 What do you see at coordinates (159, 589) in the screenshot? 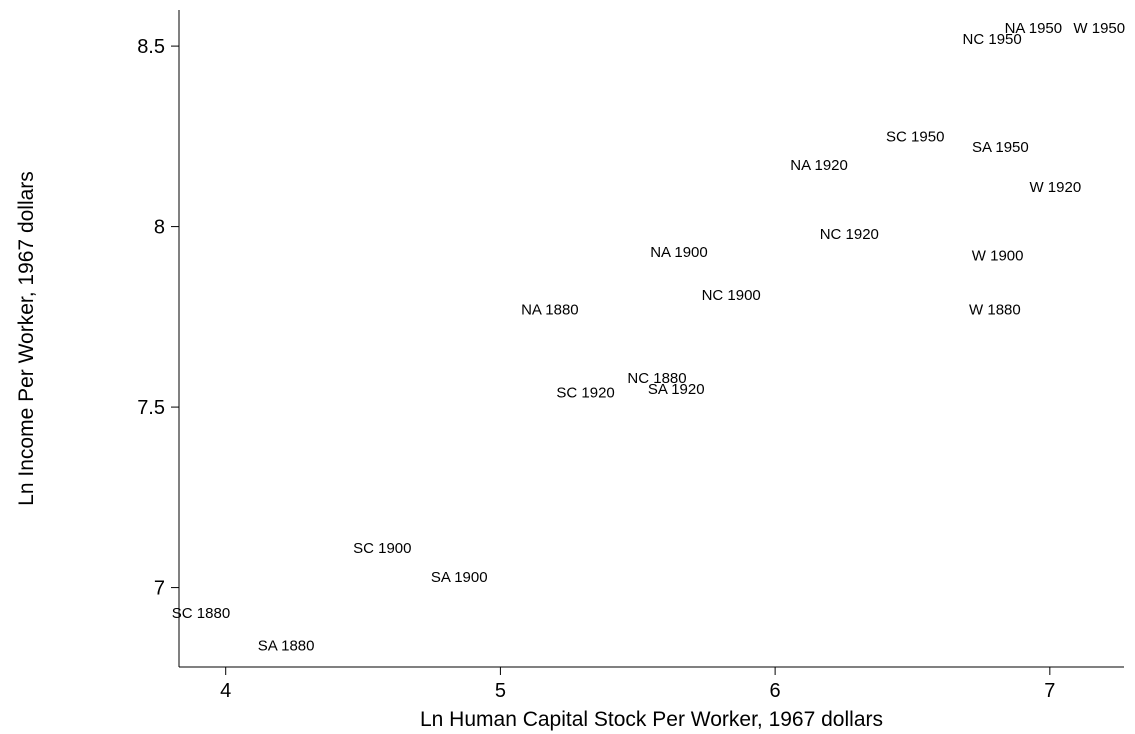
I see `y-tick-label: 7` at bounding box center [159, 589].